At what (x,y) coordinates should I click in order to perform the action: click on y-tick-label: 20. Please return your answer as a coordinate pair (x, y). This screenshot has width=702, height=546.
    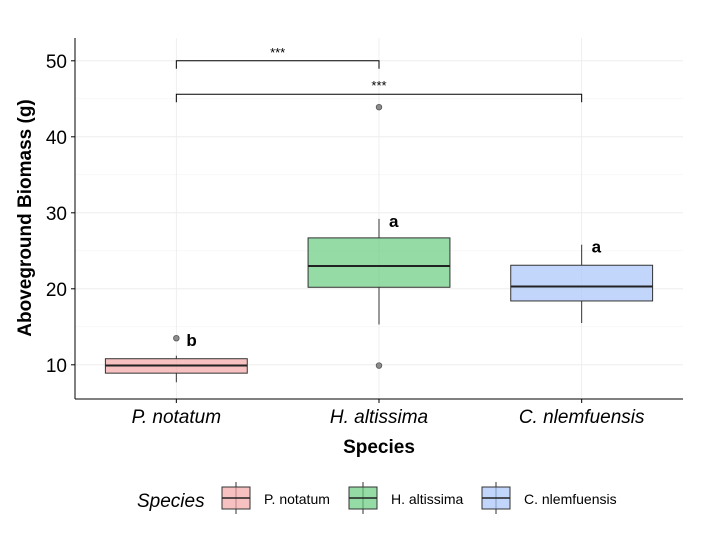
    Looking at the image, I should click on (56, 290).